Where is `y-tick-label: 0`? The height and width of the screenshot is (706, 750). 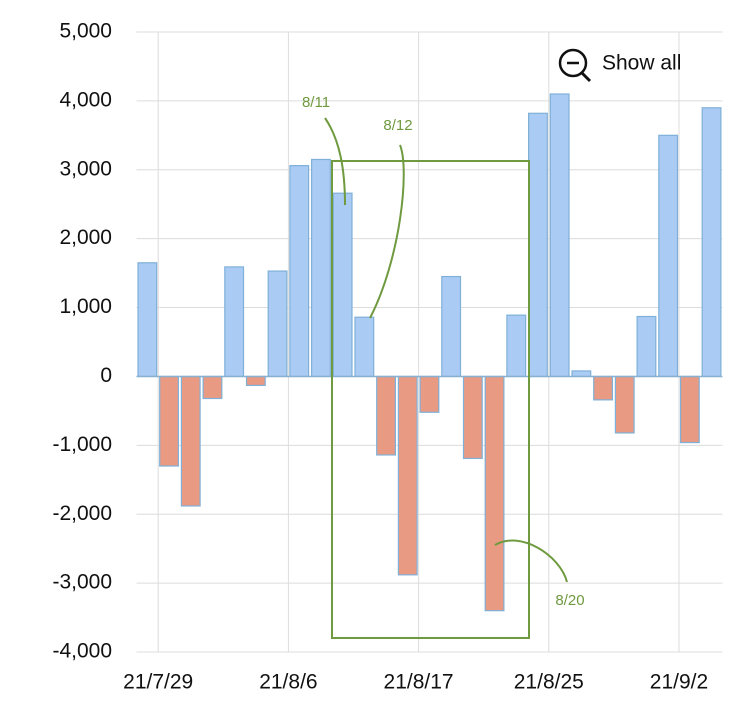 y-tick-label: 0 is located at coordinates (106, 375).